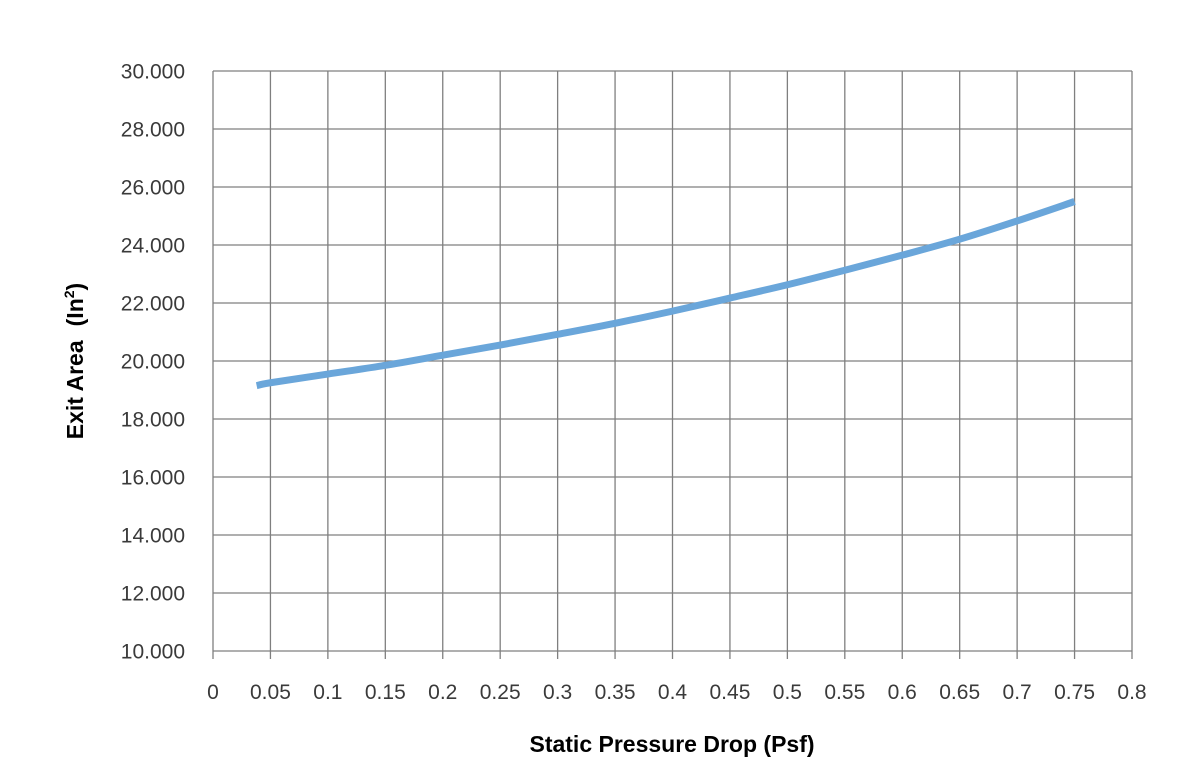 The height and width of the screenshot is (779, 1200). What do you see at coordinates (69, 294) in the screenshot?
I see `y-axis-title-sup: 2` at bounding box center [69, 294].